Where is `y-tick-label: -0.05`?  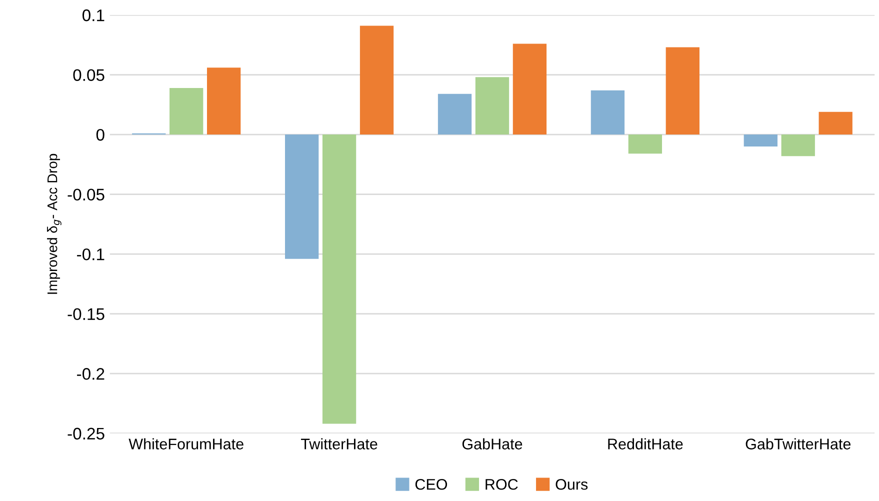
y-tick-label: -0.05 is located at coordinates (86, 194).